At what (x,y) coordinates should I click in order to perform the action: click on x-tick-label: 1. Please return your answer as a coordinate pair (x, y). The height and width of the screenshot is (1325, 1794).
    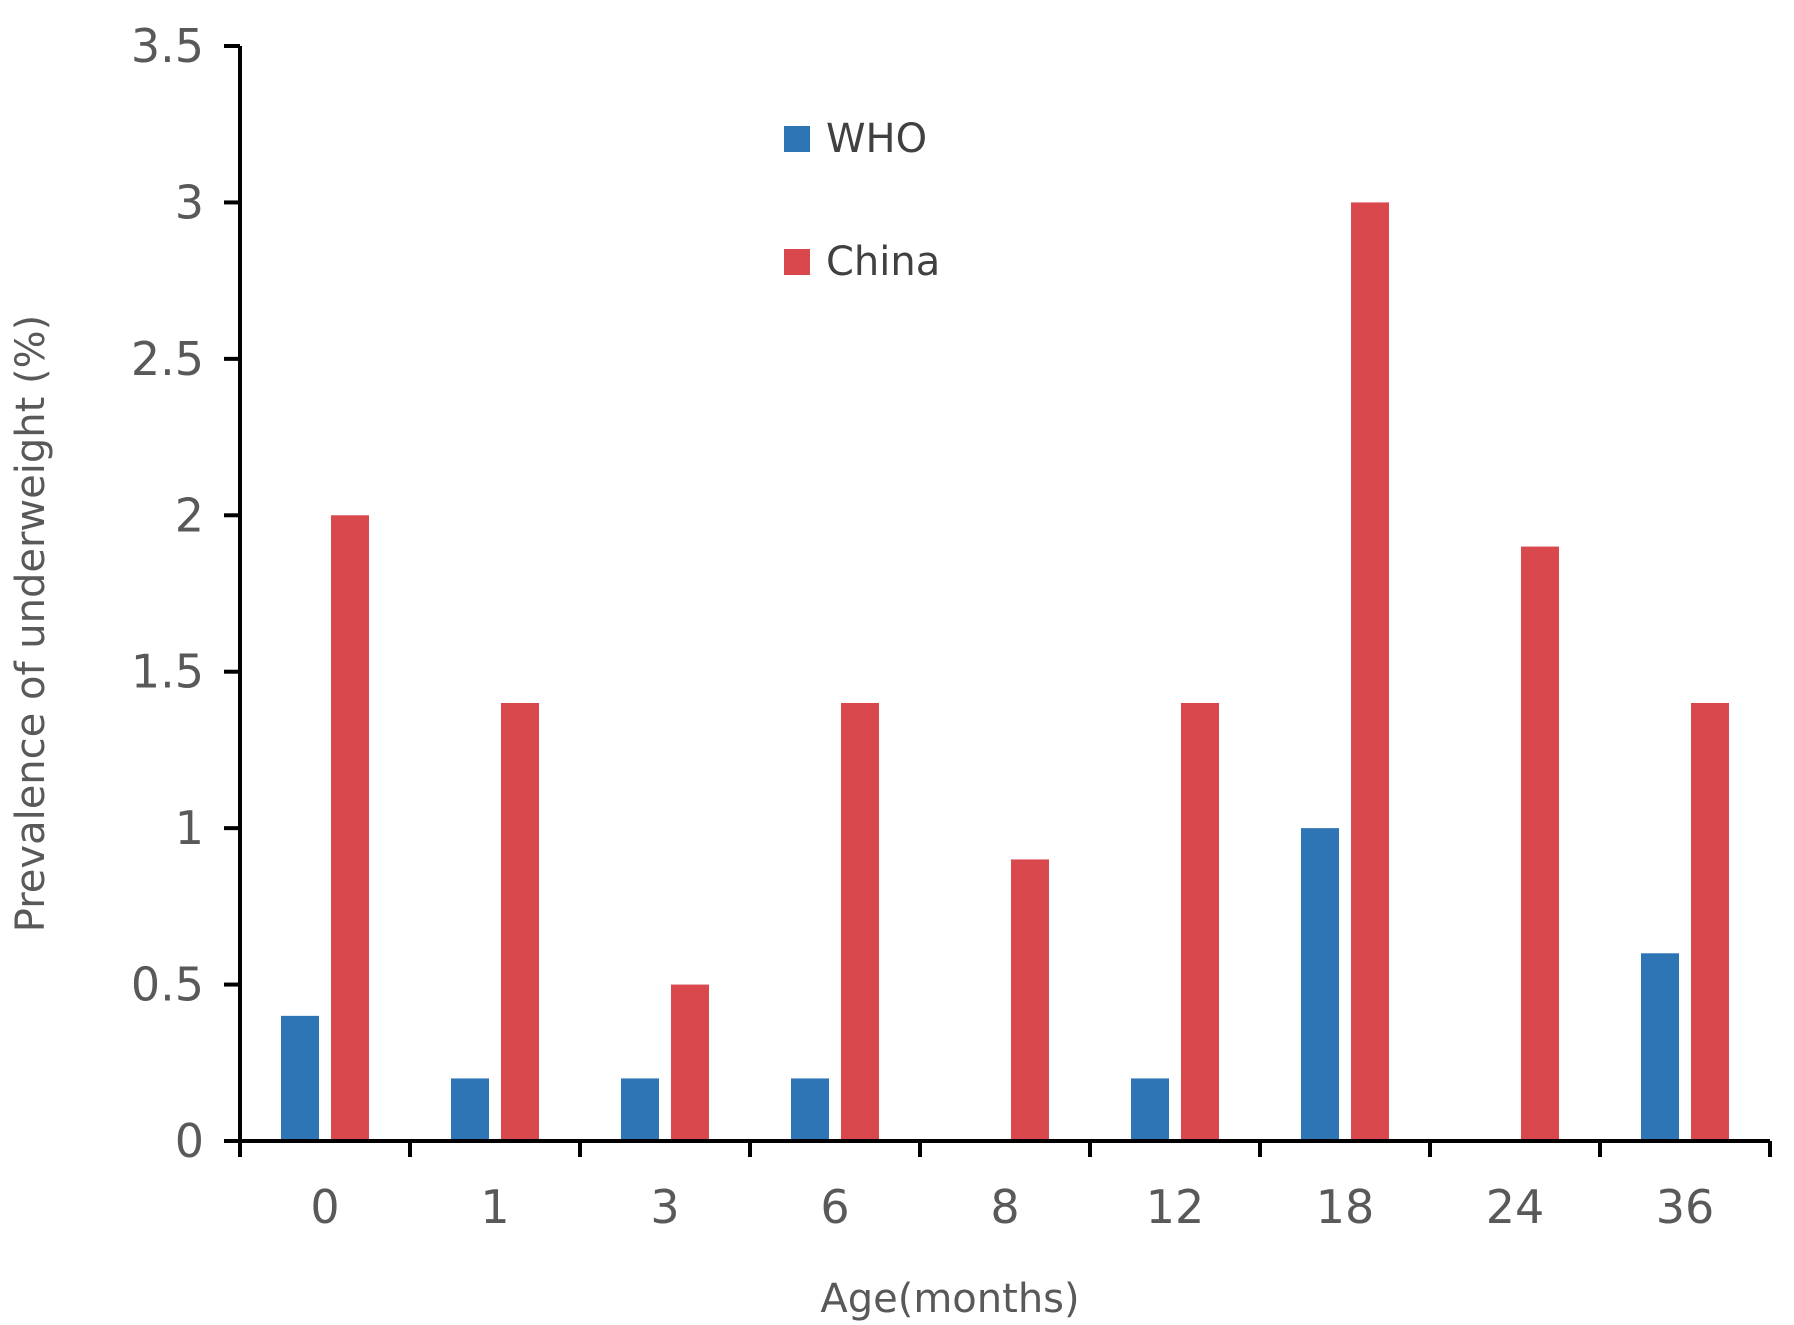
    Looking at the image, I should click on (494, 1207).